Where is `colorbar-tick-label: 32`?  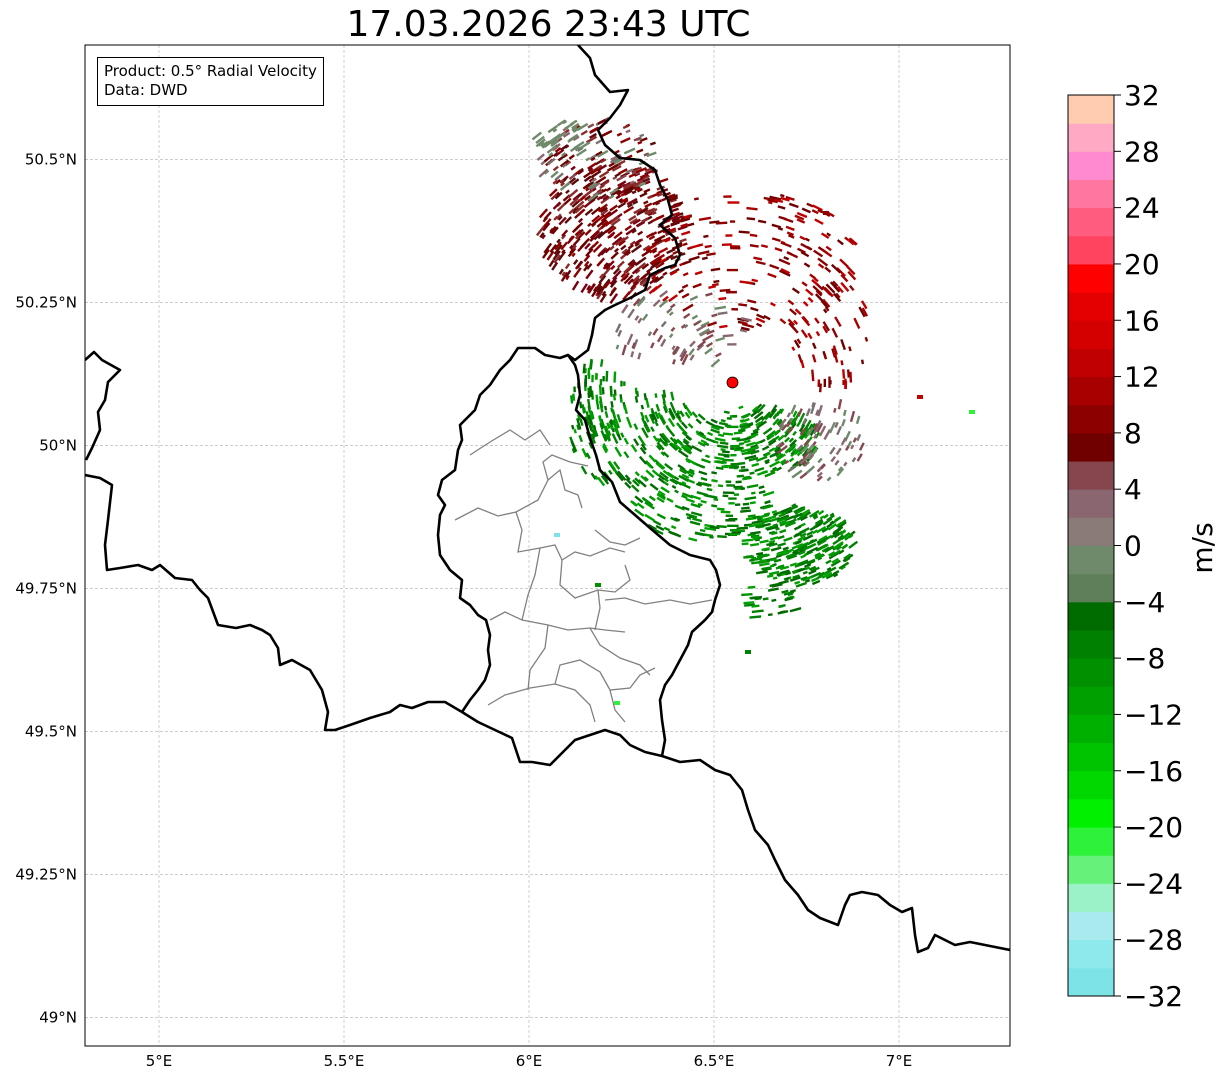
colorbar-tick-label: 32 is located at coordinates (1142, 95).